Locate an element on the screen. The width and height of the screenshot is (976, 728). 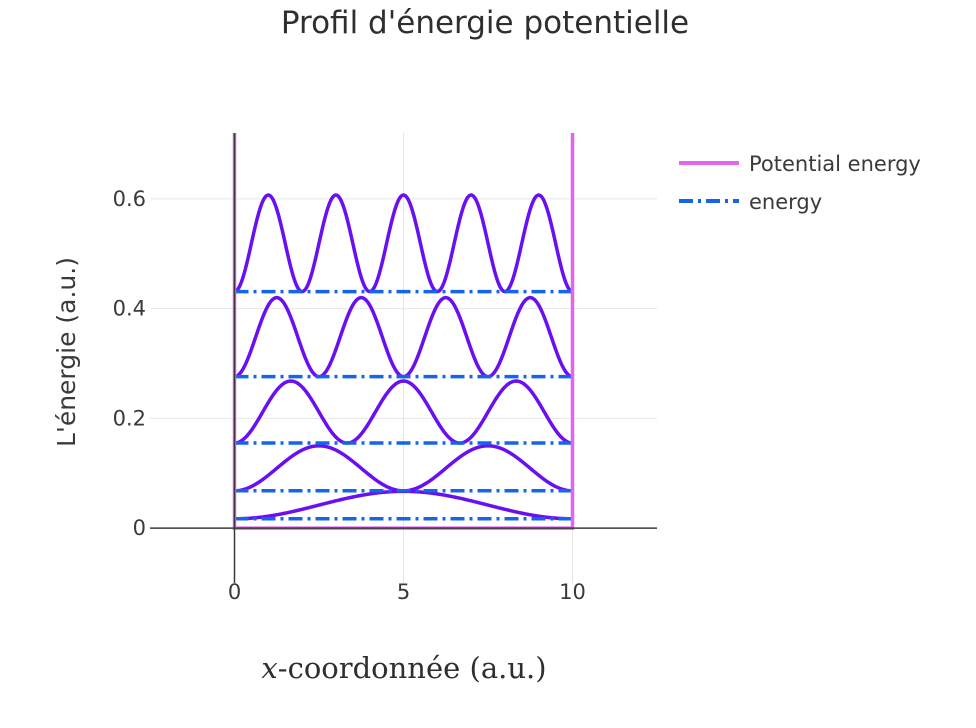
wavefunction-n3 is located at coordinates (403, 412).